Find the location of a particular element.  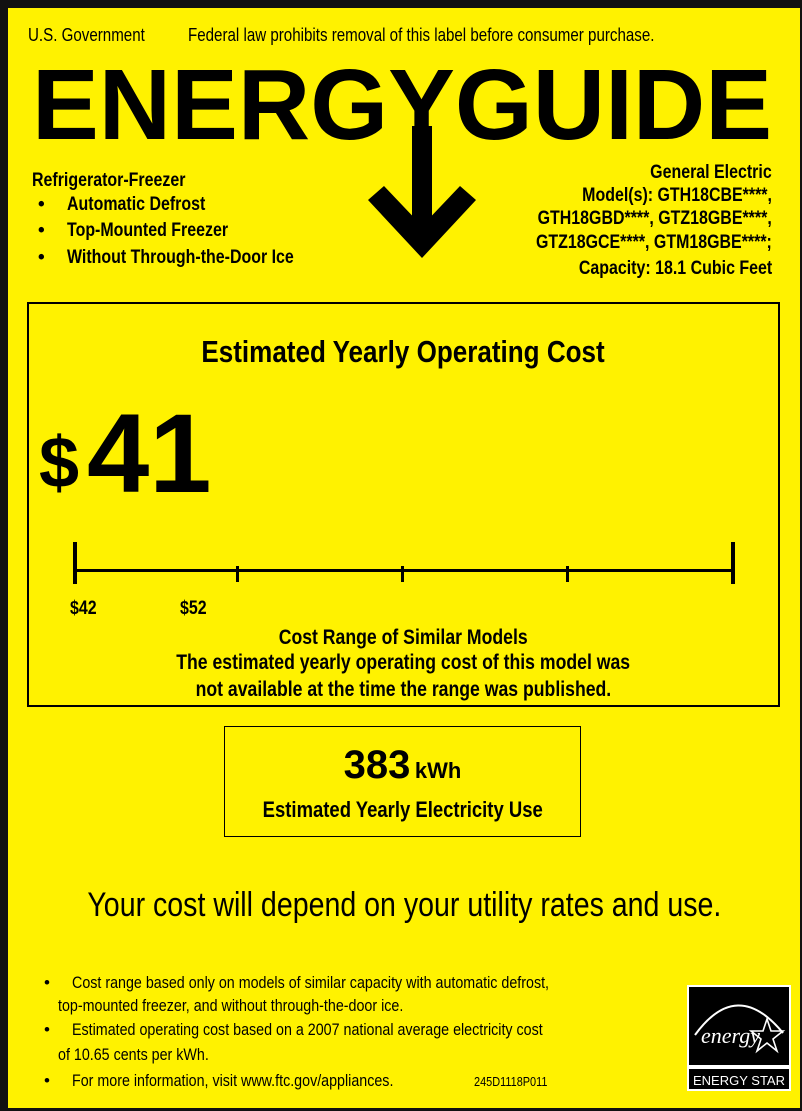

energy-star-label: ENERGY STAR is located at coordinates (739, 1080).